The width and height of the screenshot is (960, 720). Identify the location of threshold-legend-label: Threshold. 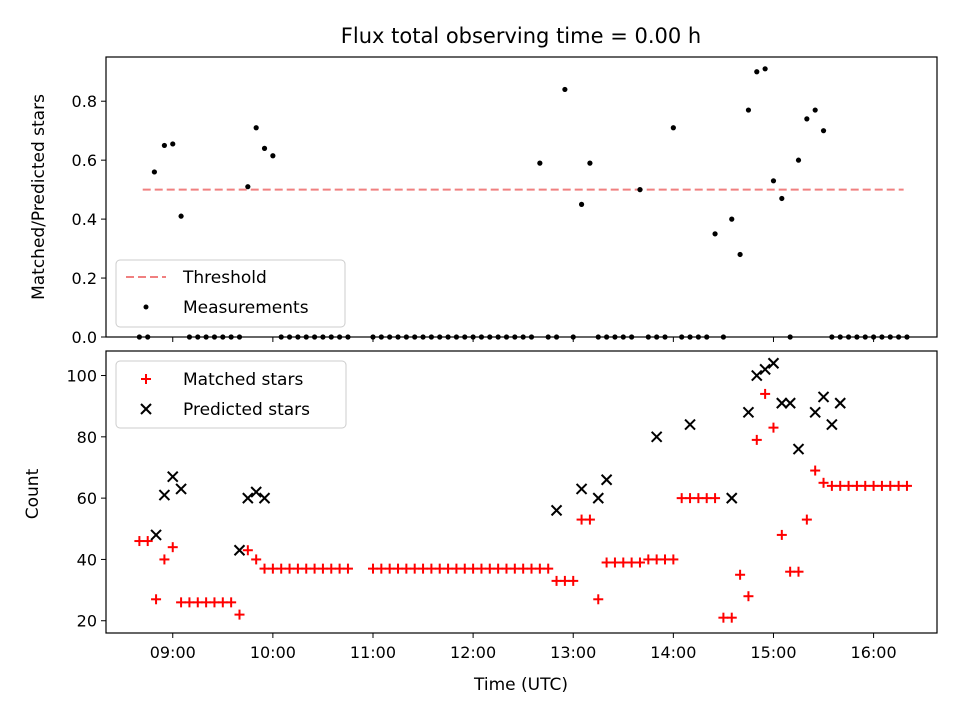
(224, 278).